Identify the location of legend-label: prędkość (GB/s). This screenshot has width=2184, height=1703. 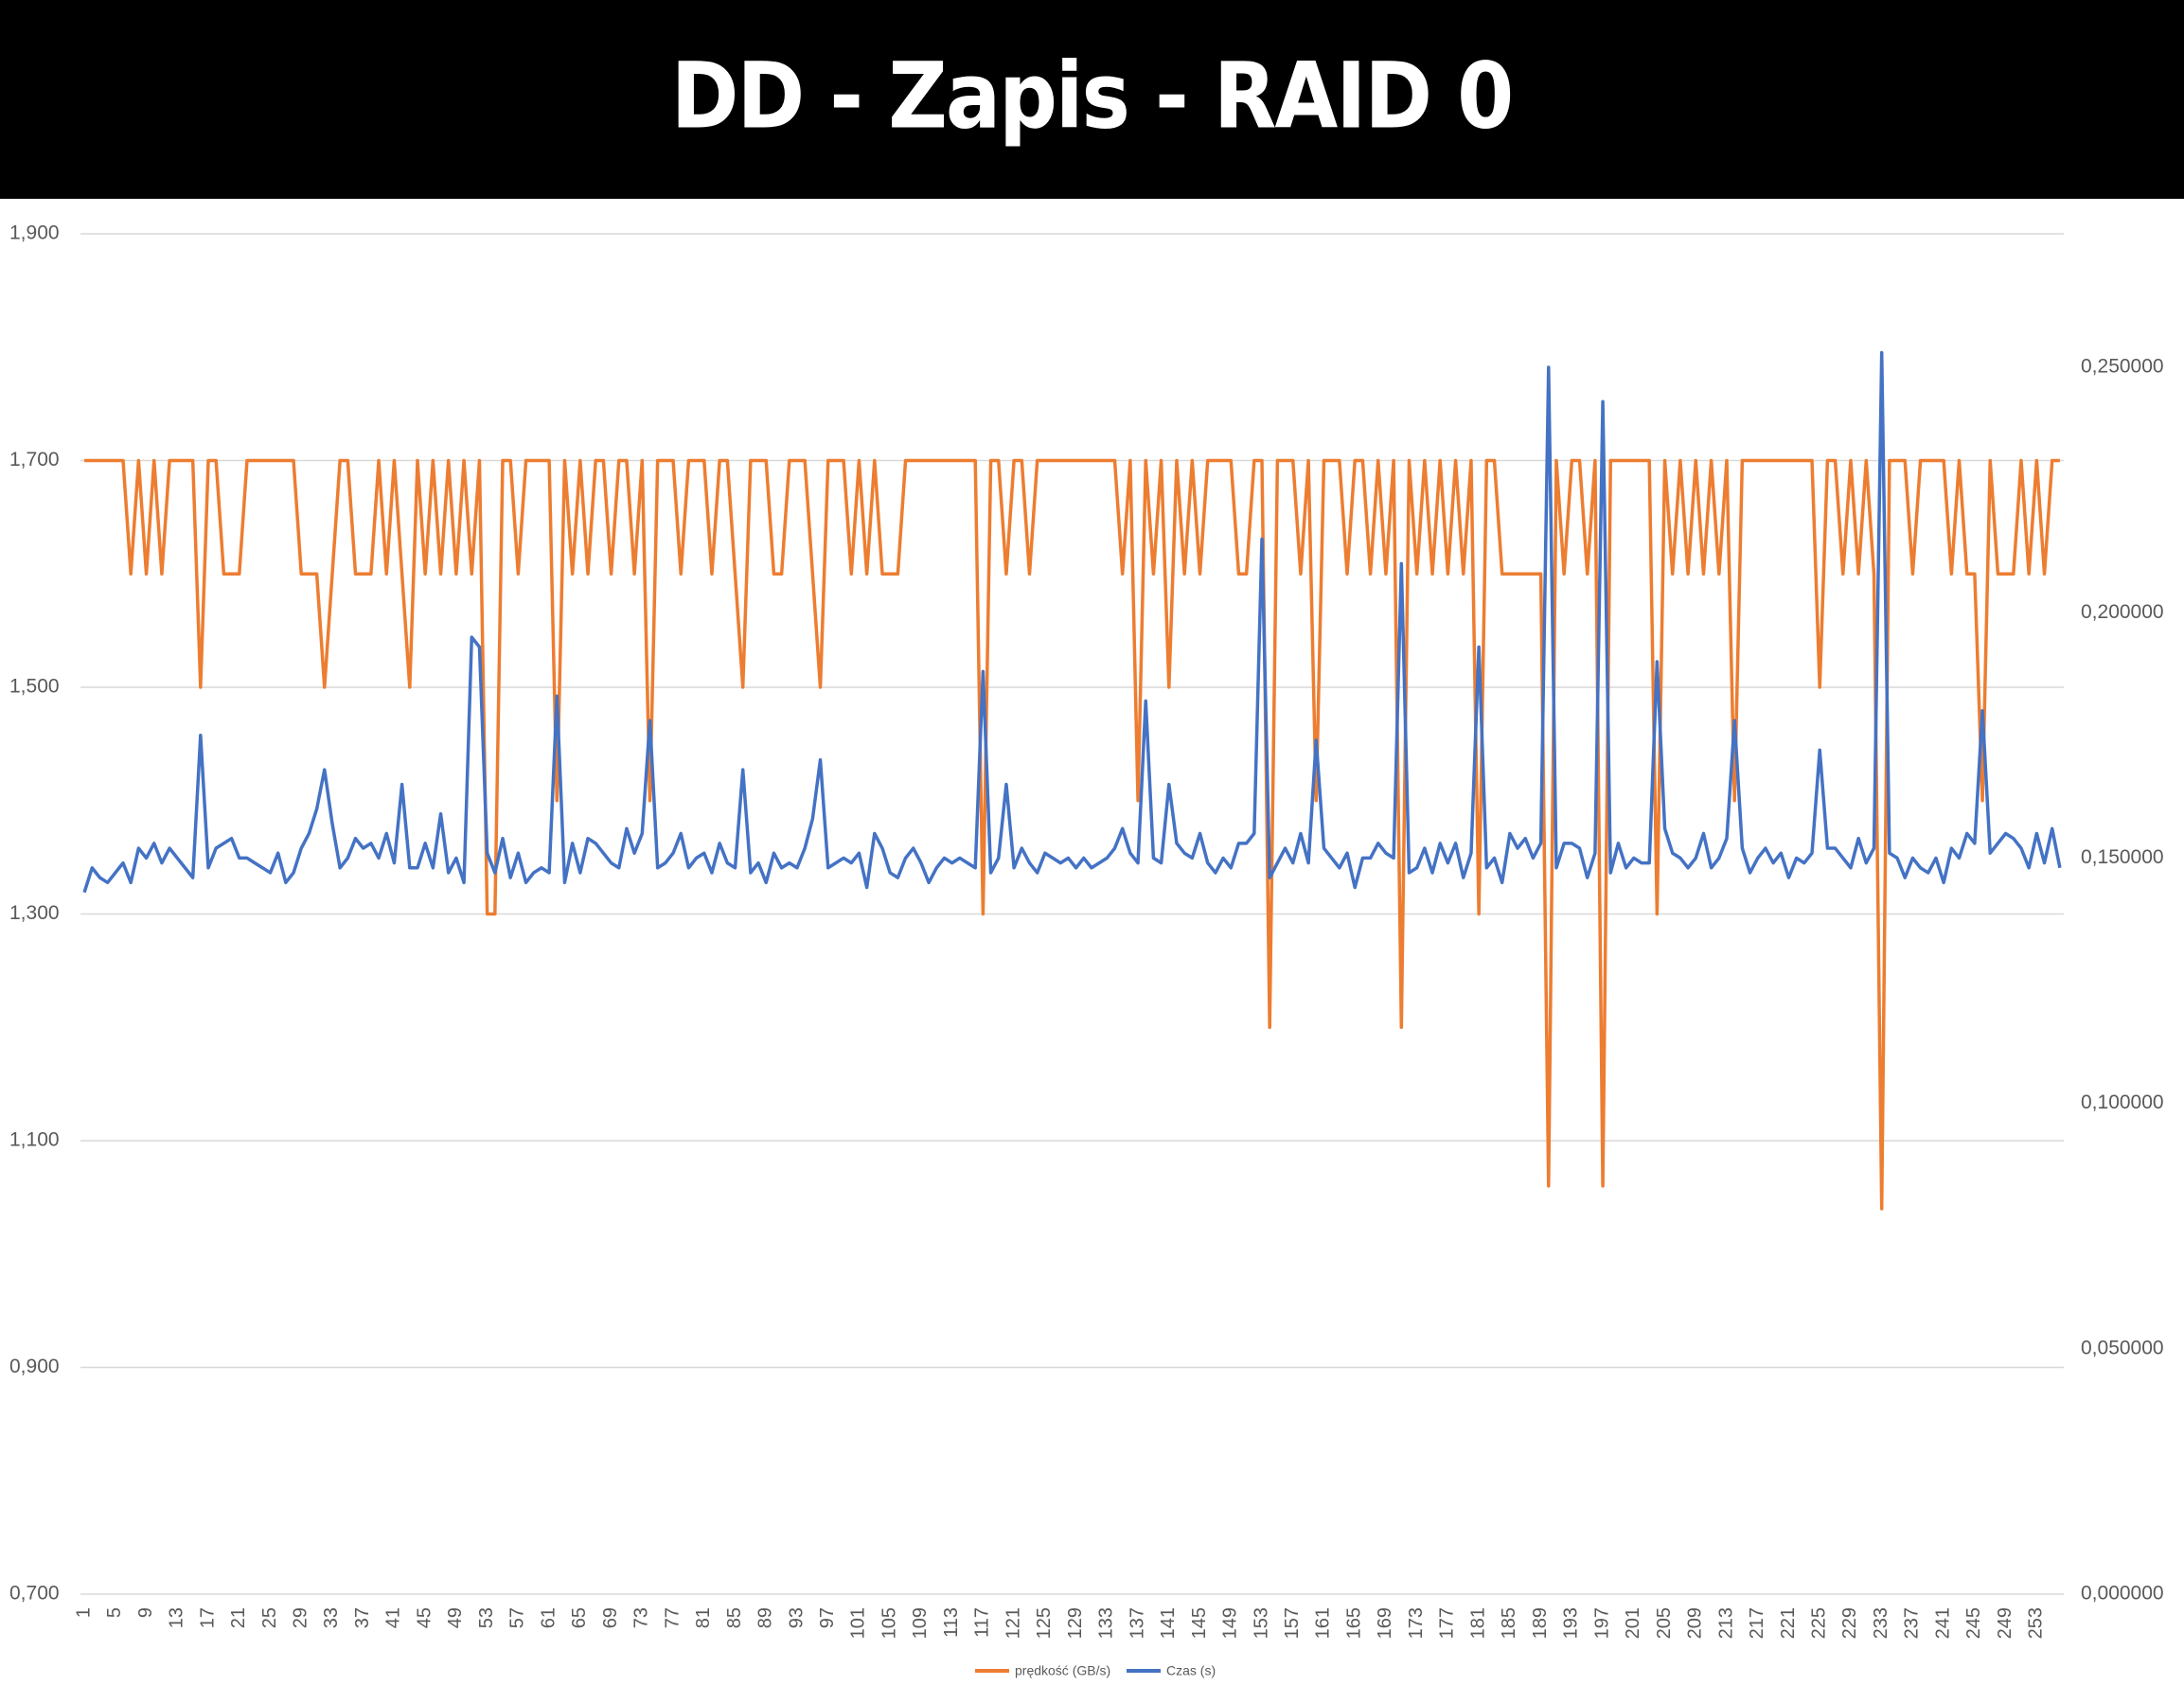
(1062, 1670).